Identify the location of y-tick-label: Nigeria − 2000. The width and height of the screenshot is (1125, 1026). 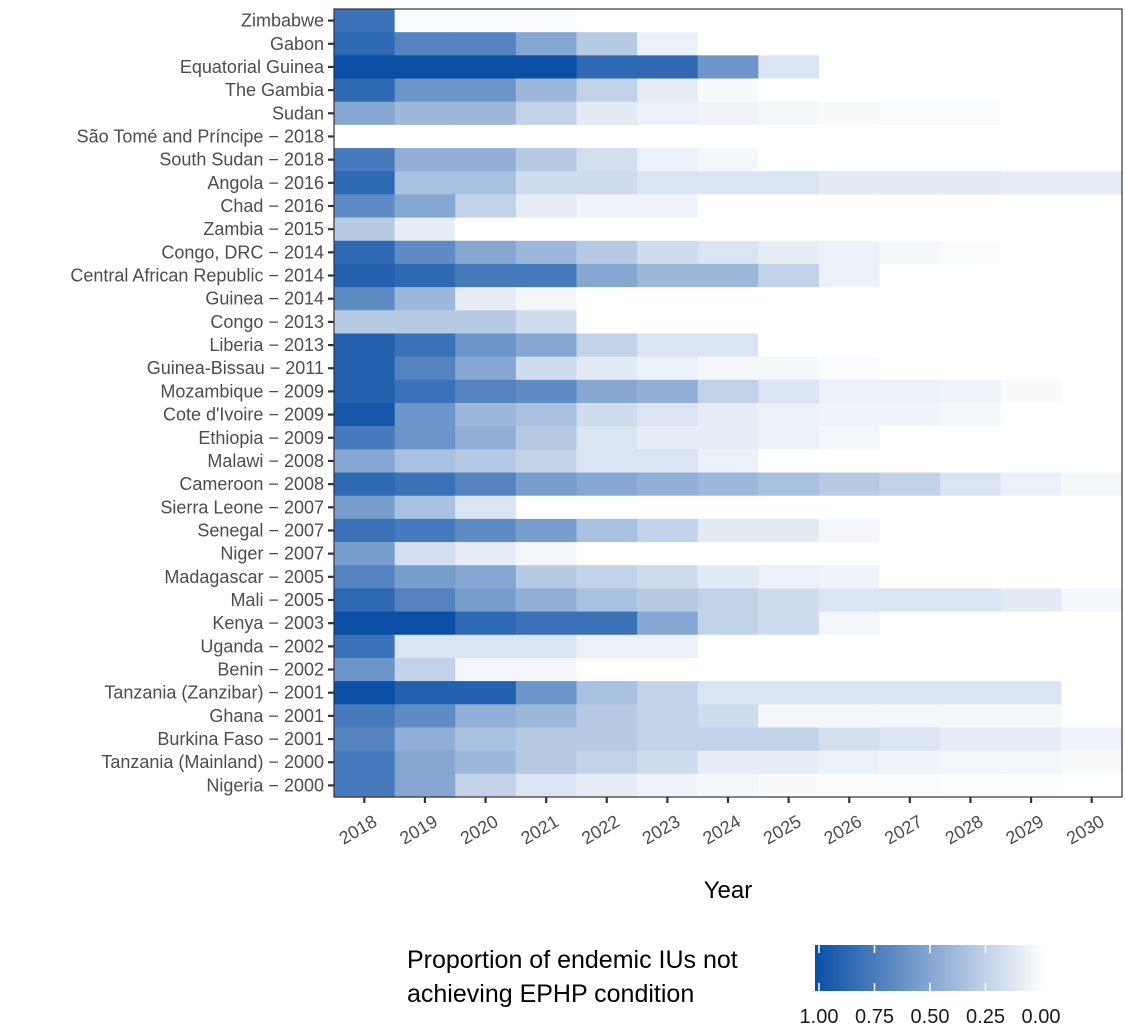
(265, 785).